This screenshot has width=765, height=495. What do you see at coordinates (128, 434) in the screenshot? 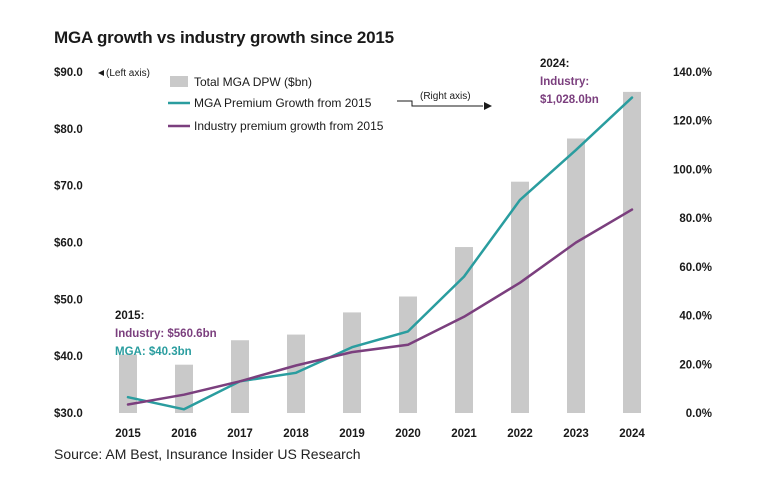
I see `x-tick-label: 2015` at bounding box center [128, 434].